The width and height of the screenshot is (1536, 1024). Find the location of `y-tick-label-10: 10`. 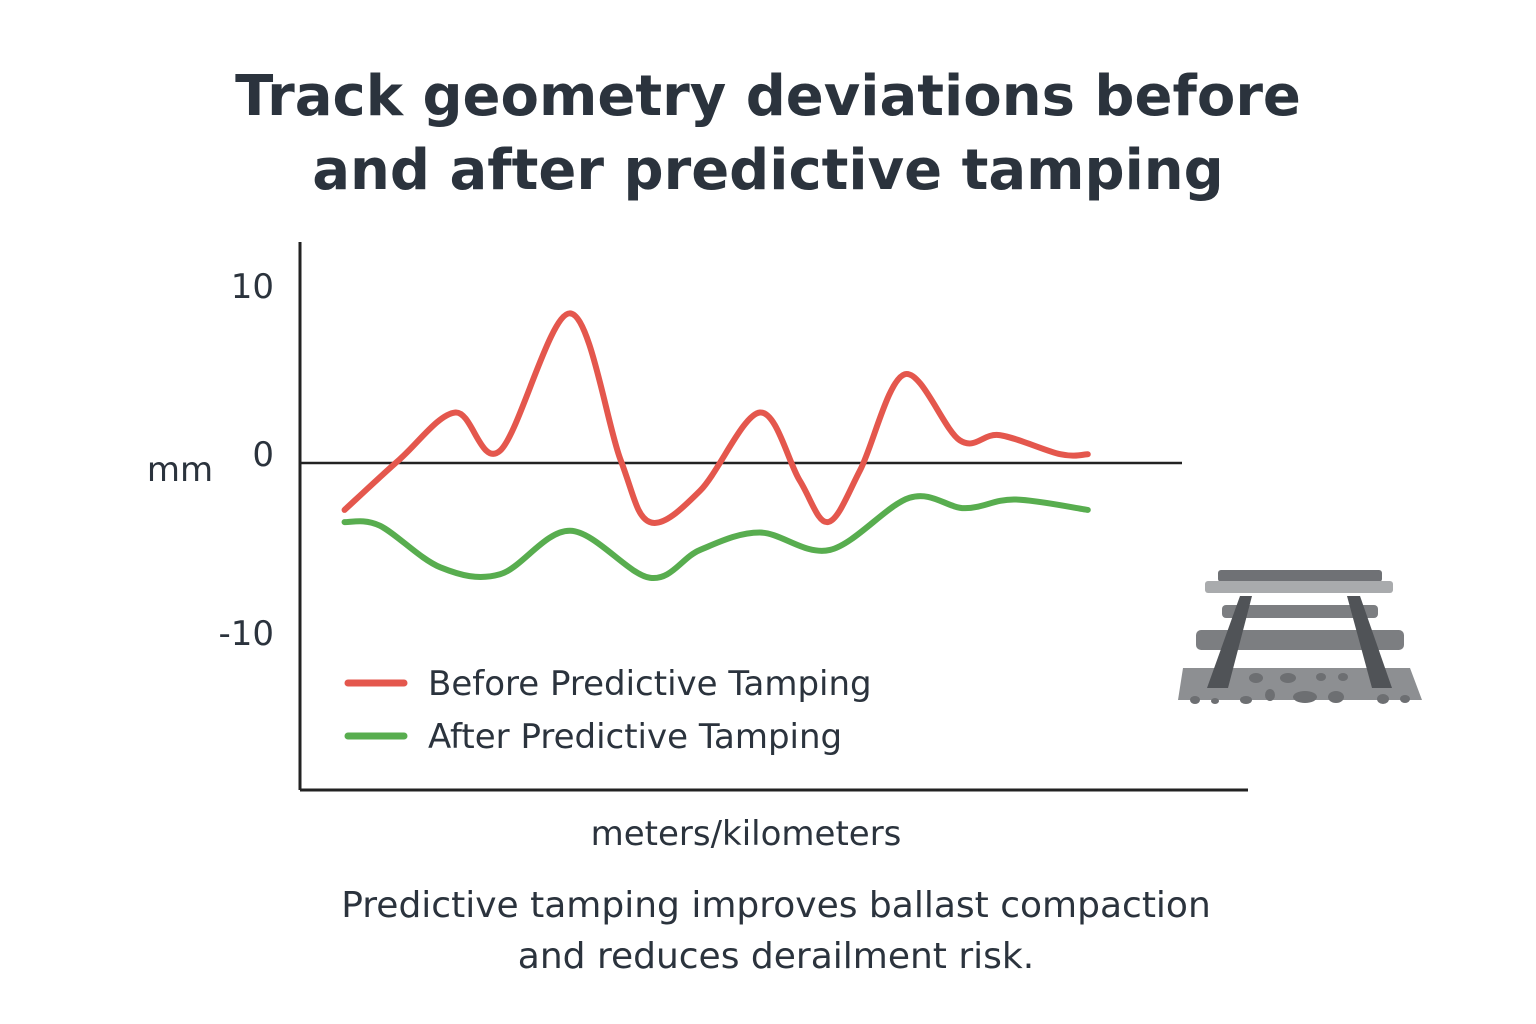

y-tick-label-10: 10 is located at coordinates (252, 287).